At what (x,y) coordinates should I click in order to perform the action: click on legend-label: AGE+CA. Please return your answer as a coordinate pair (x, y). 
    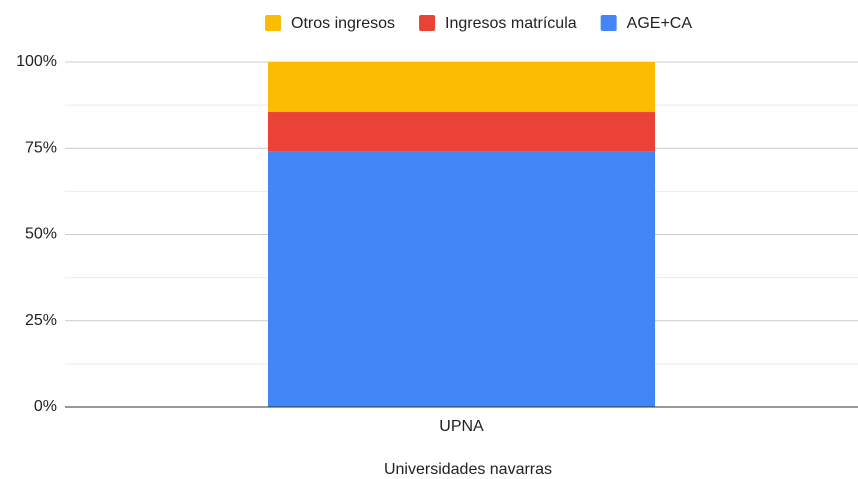
    Looking at the image, I should click on (660, 23).